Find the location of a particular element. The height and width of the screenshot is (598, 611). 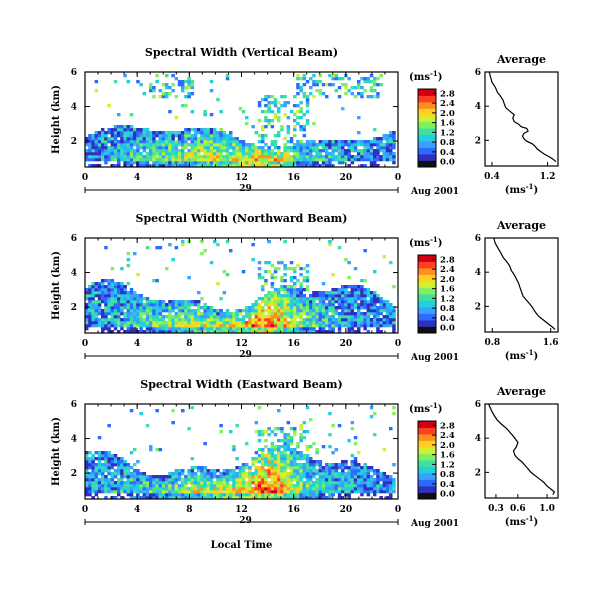

average-x-tick-label: 0.3 is located at coordinates (496, 509).